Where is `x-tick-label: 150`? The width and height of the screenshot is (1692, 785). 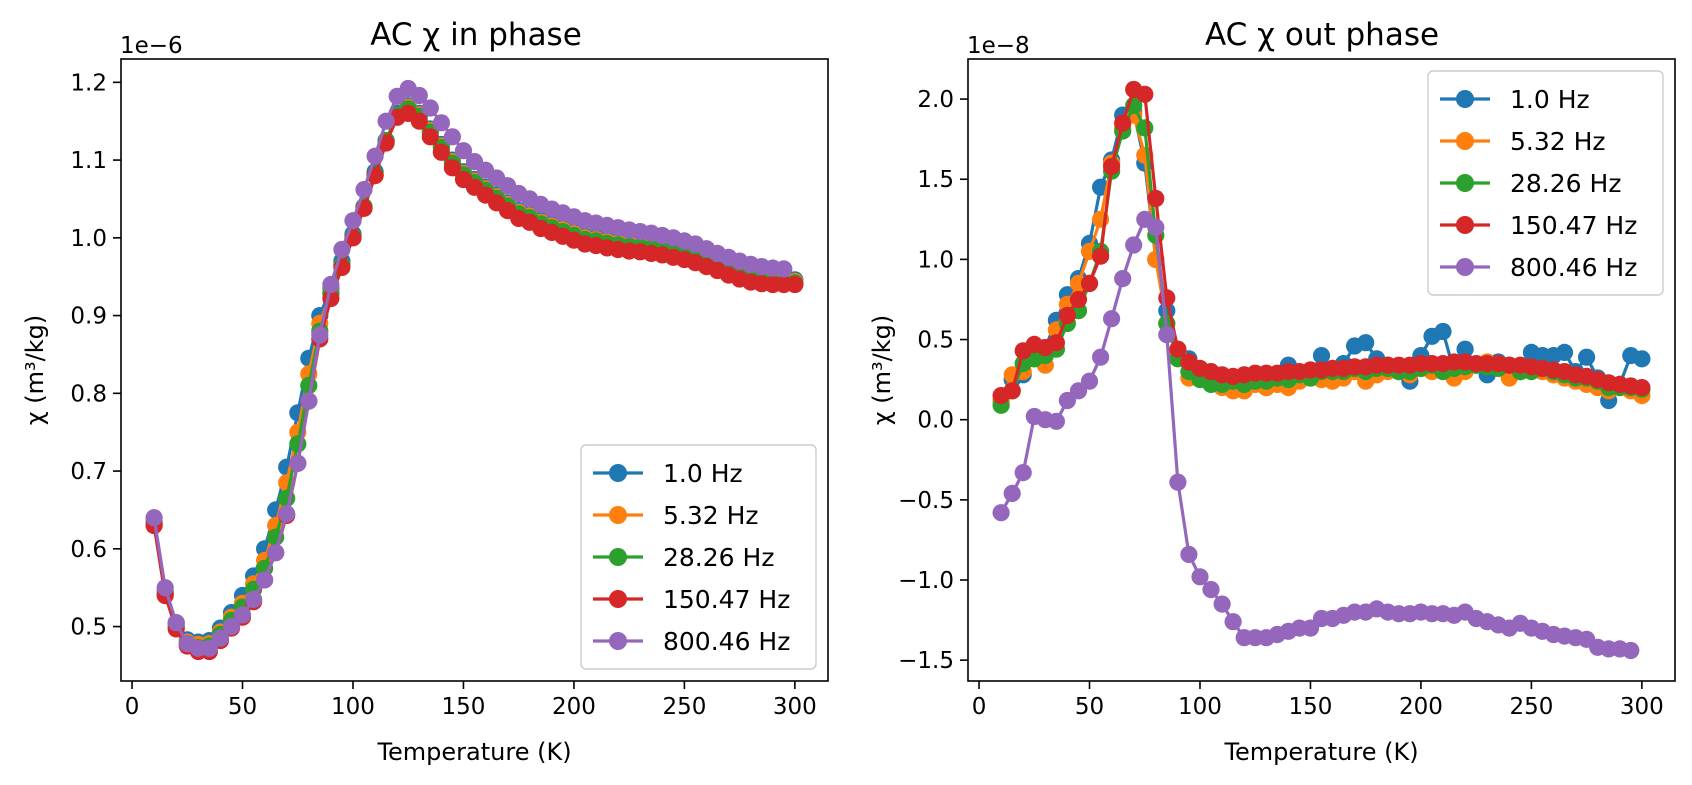
x-tick-label: 150 is located at coordinates (1311, 707).